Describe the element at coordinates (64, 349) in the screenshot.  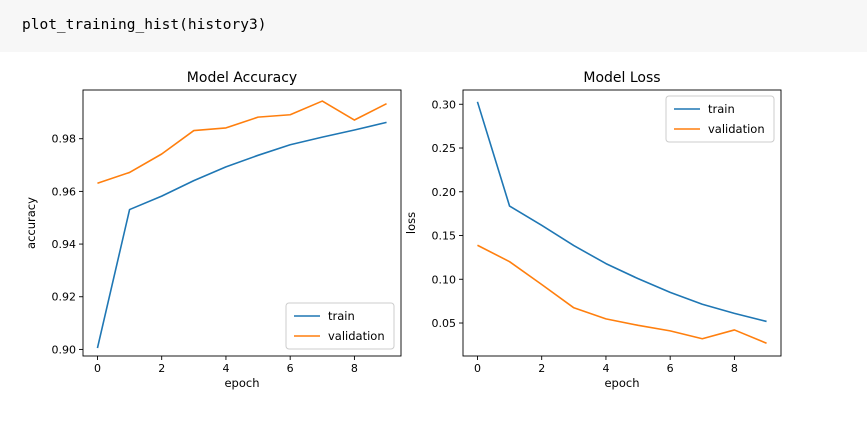
I see `y-tick-label: 0.90` at that location.